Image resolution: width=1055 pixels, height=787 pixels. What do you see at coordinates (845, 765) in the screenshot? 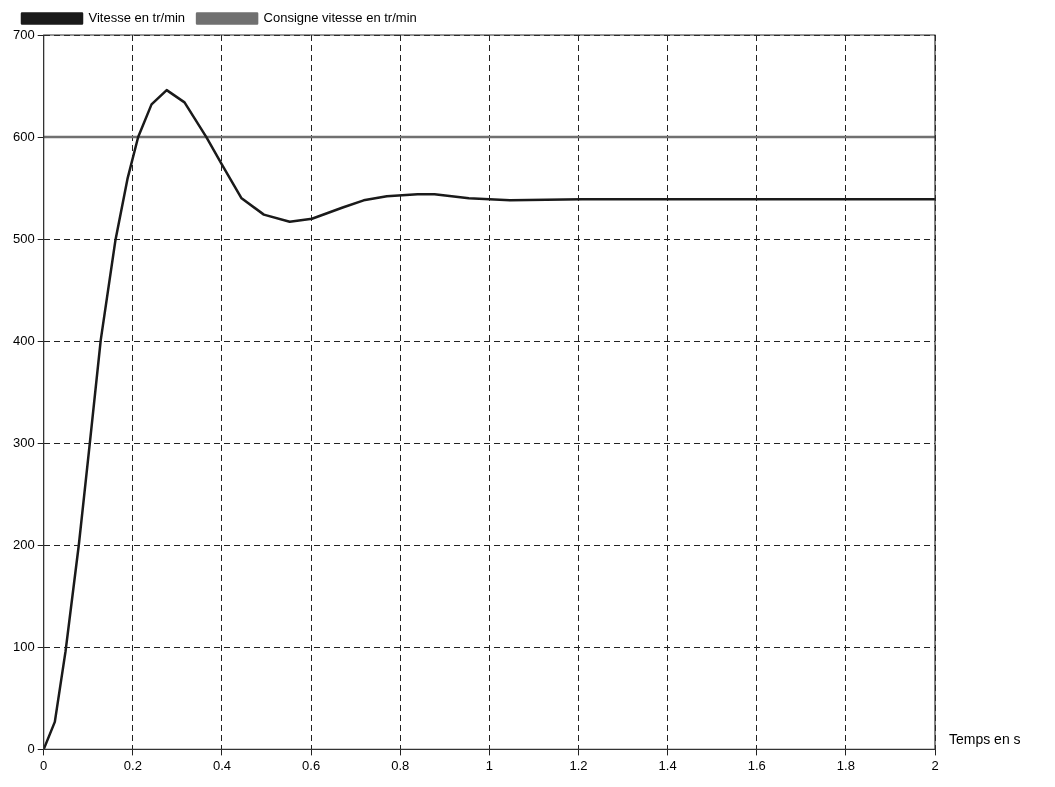
I see `x-tick-label: 1.8` at bounding box center [845, 765].